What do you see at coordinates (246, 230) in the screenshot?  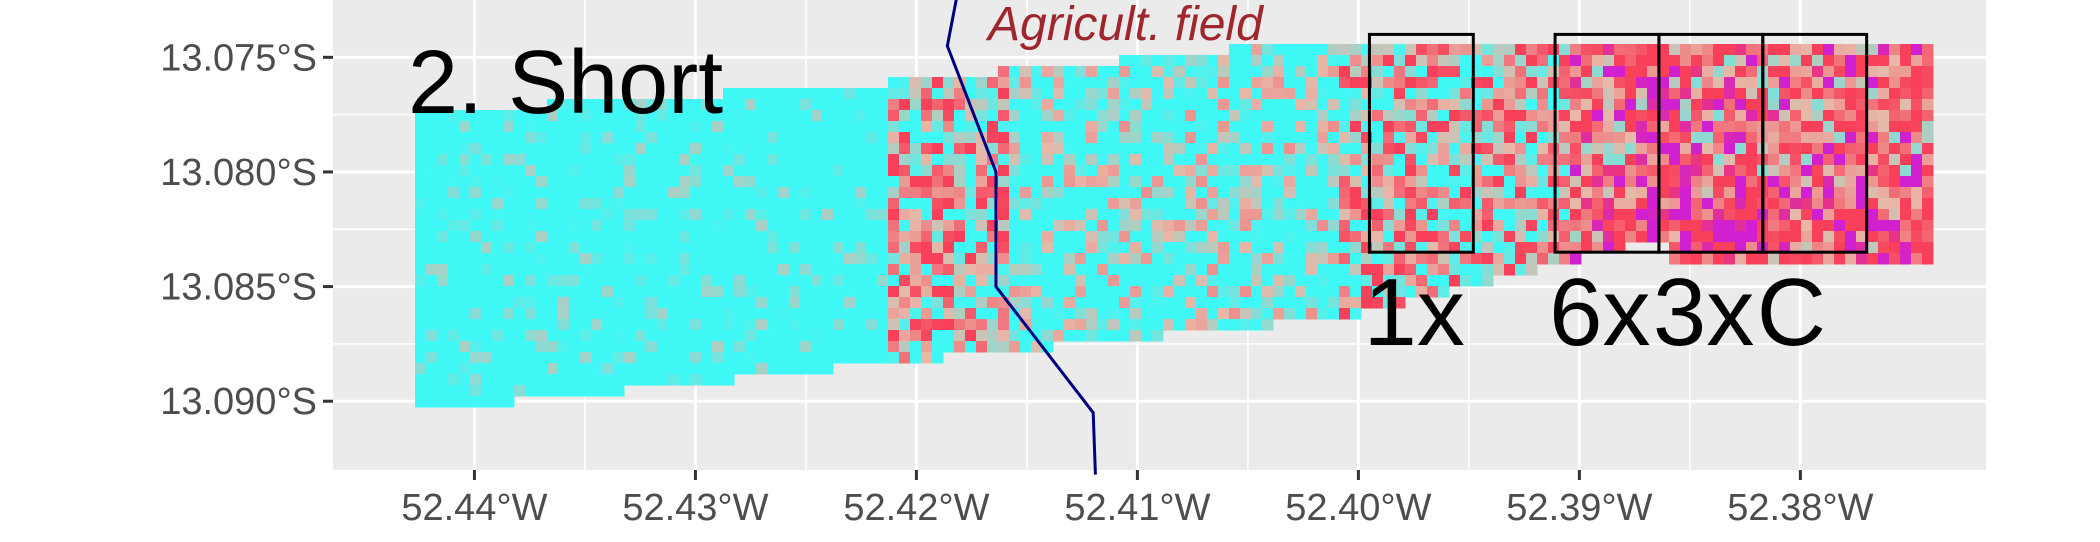 I see `y-axis: 13.075°S13.080°S13.085°S13.090°S` at bounding box center [246, 230].